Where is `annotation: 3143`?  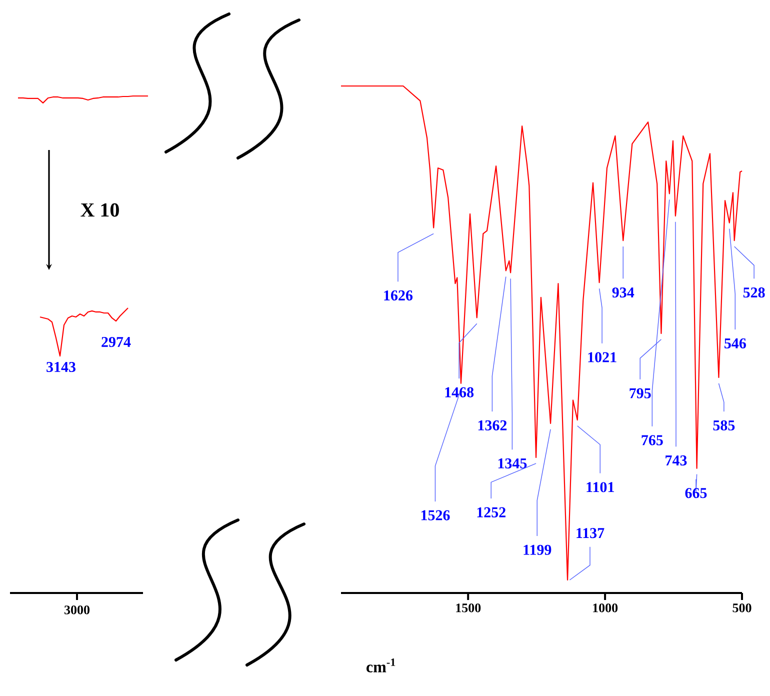 annotation: 3143 is located at coordinates (61, 367).